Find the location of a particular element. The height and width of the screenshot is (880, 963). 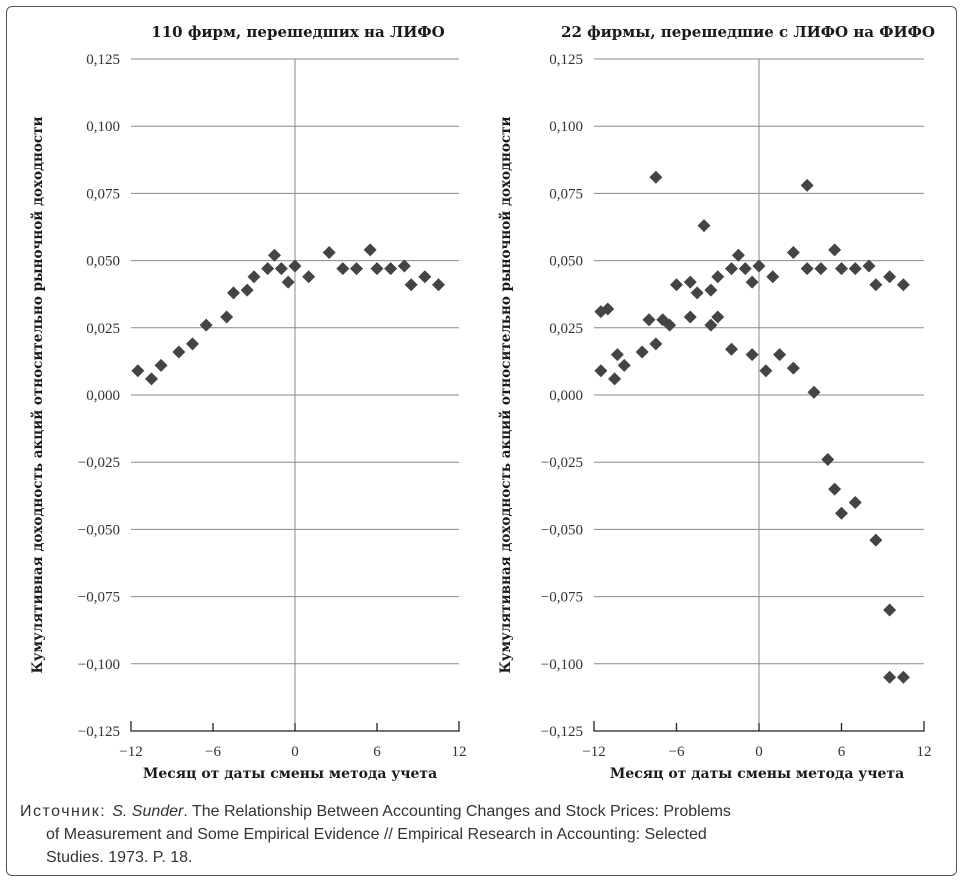

chart-1-y-tick-label: 0,125 is located at coordinates (103, 60).